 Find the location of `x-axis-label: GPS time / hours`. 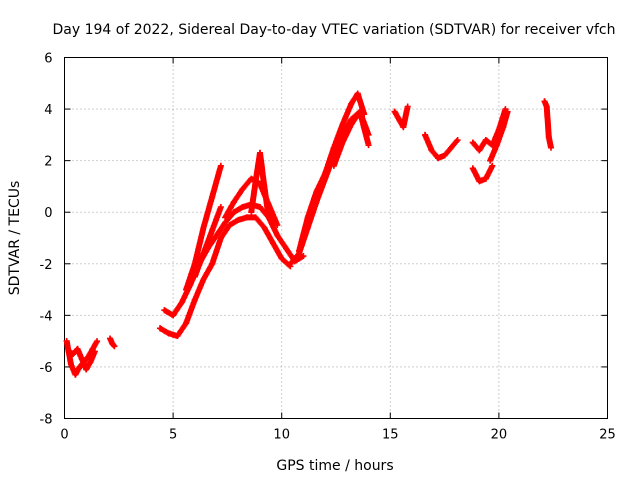

x-axis-label: GPS time / hours is located at coordinates (334, 466).